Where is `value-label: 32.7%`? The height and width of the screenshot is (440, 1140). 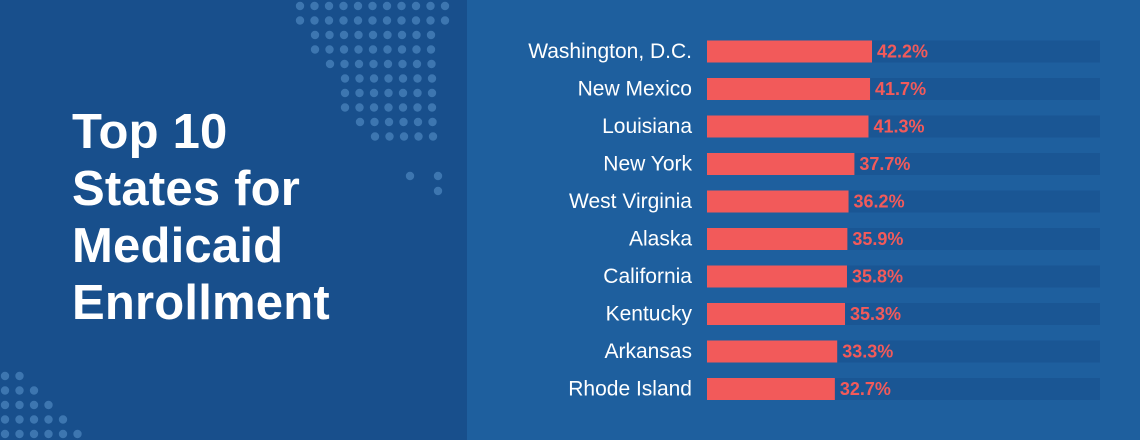
value-label: 32.7% is located at coordinates (865, 389).